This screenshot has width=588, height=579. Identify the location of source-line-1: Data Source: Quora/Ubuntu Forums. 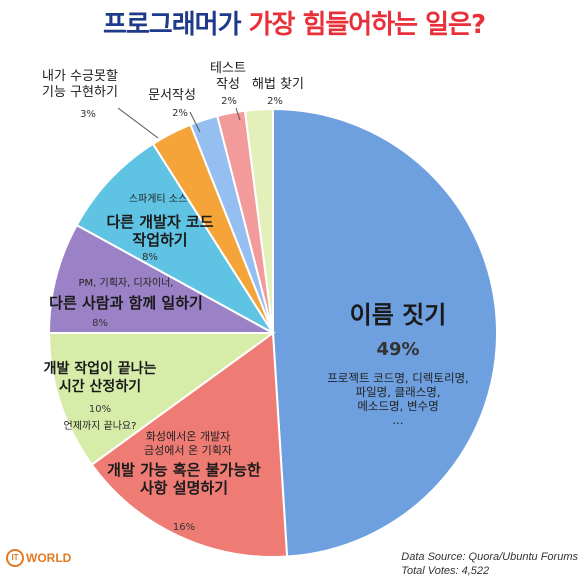
(489, 557).